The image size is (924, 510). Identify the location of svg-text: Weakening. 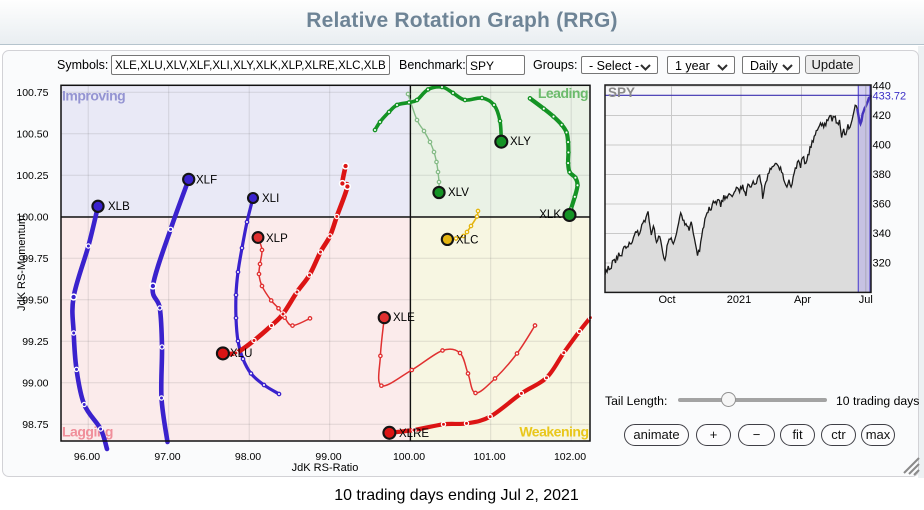
(553, 431).